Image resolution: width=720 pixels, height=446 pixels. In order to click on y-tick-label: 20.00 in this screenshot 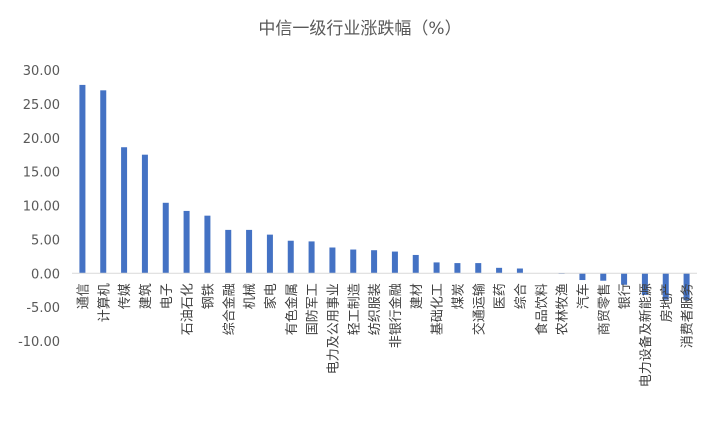, I will do `click(41, 139)`.